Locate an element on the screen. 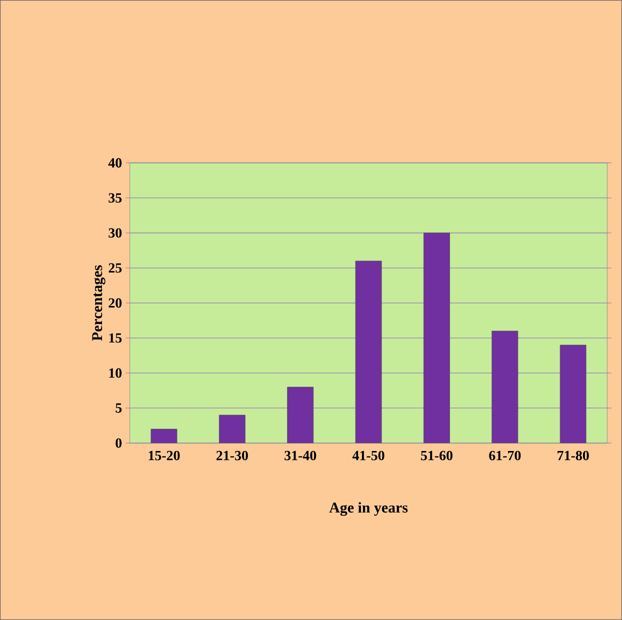 Image resolution: width=622 pixels, height=620 pixels. y-tick-label: 0 is located at coordinates (119, 443).